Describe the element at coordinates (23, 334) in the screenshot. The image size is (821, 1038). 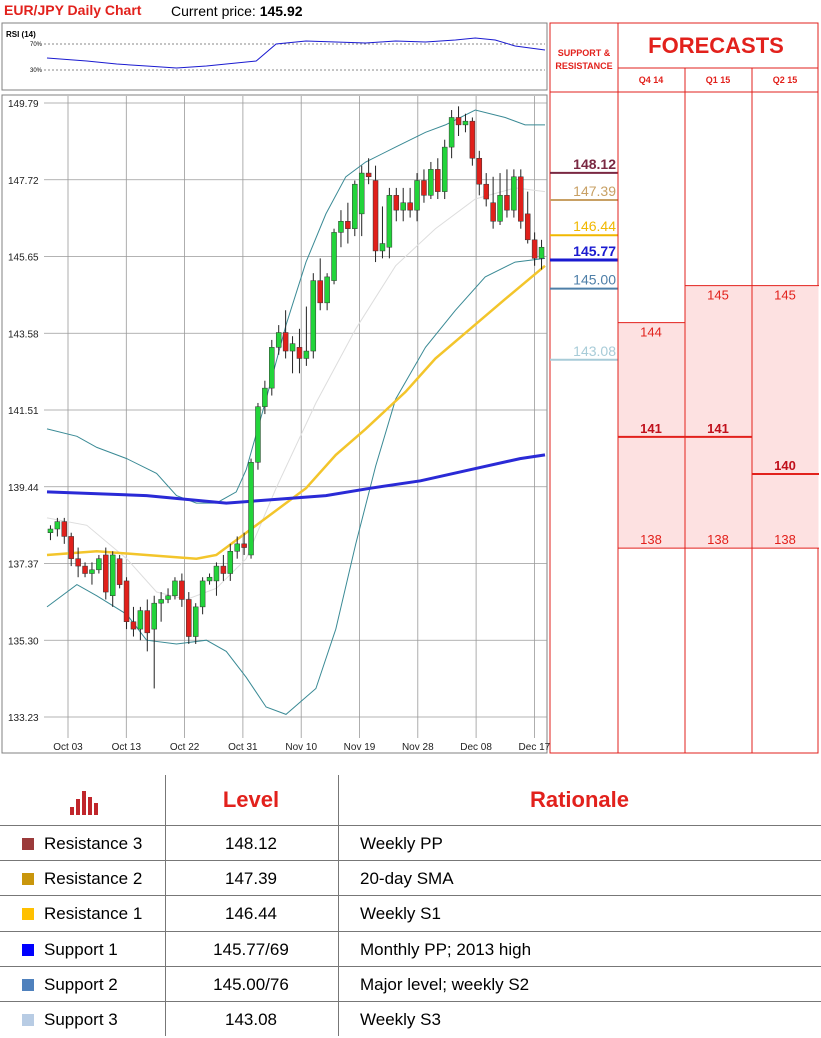
I see `y-tick-label: 143.58` at that location.